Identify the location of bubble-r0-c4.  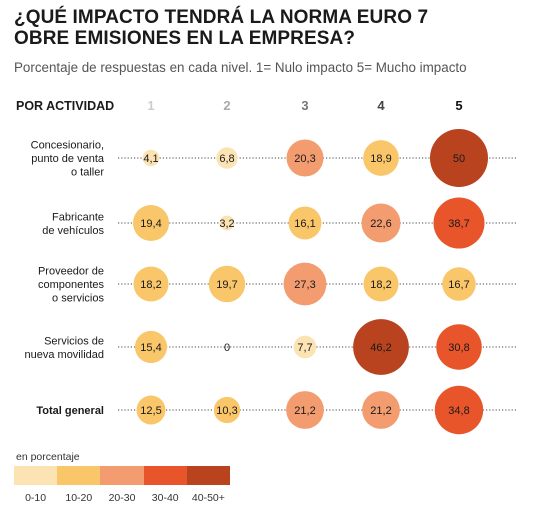
(459, 158).